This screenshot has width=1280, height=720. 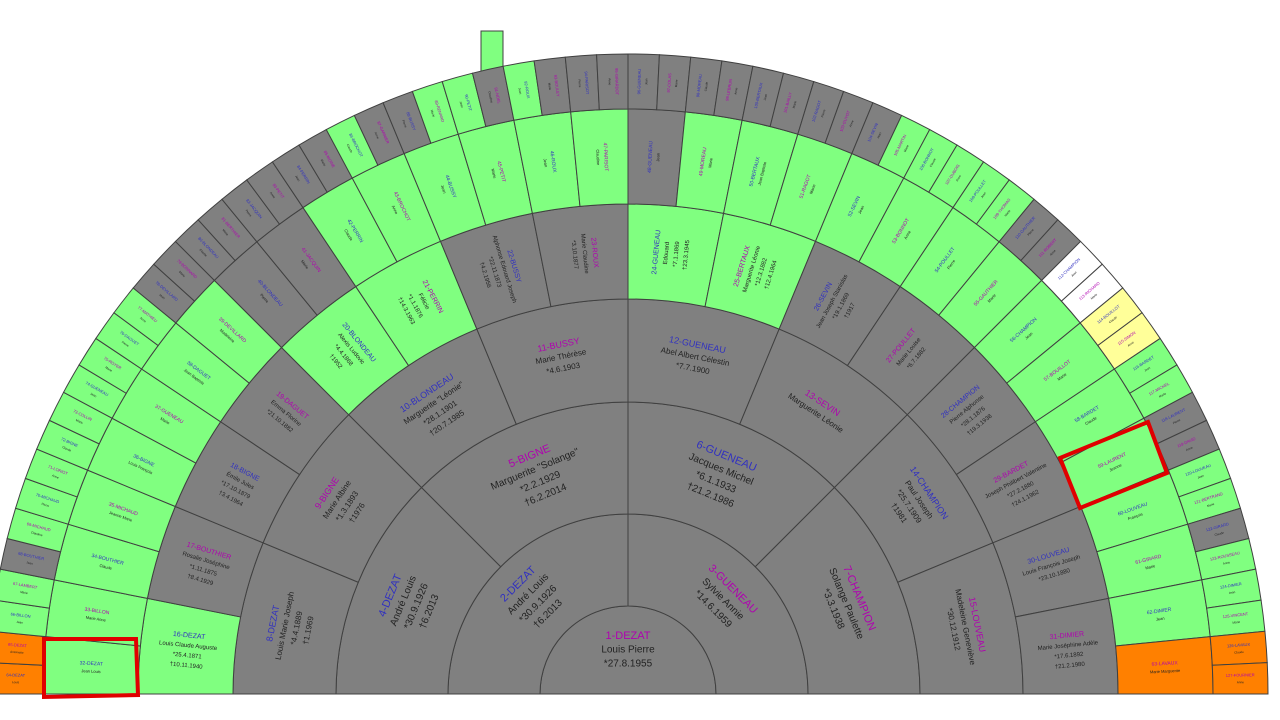 What do you see at coordinates (1159, 612) in the screenshot?
I see `ancestor-name: 62-DIMIER` at bounding box center [1159, 612].